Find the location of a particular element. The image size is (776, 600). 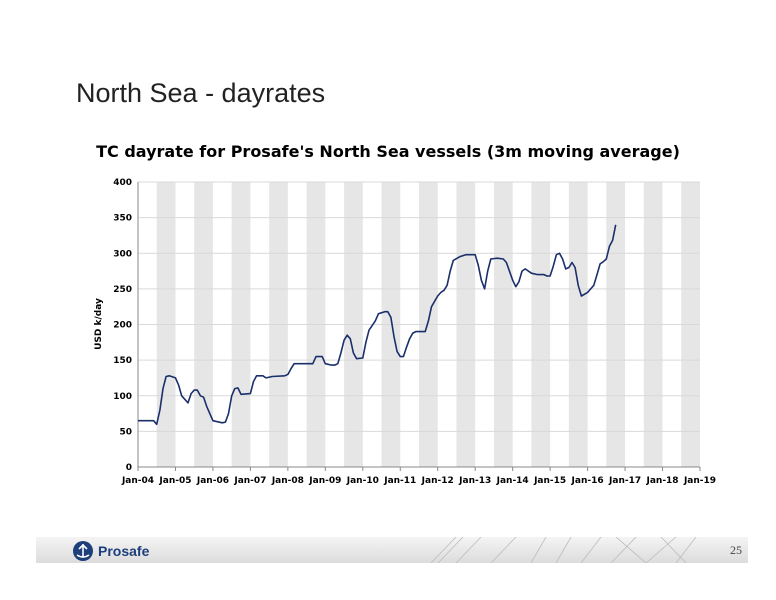

y-tick-label: 0 is located at coordinates (129, 468).